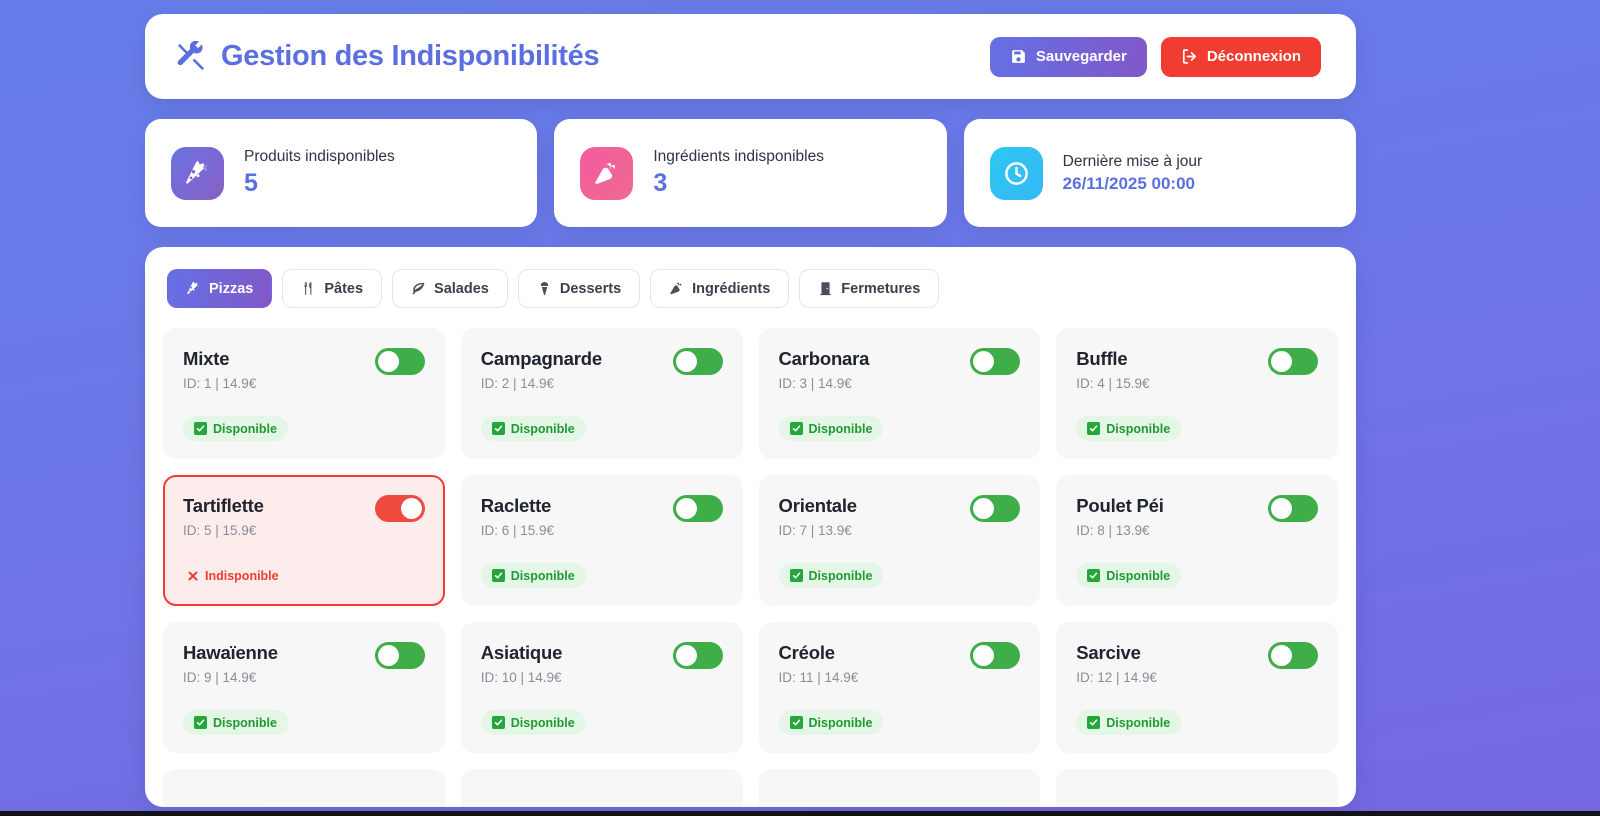  I want to click on product-name: Buffle, so click(1102, 358).